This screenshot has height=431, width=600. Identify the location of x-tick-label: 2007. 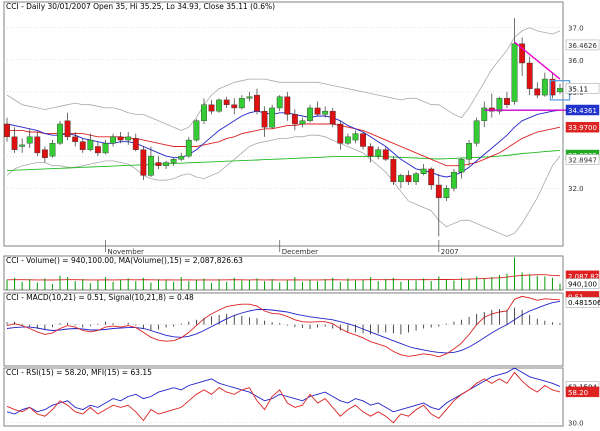
(450, 252).